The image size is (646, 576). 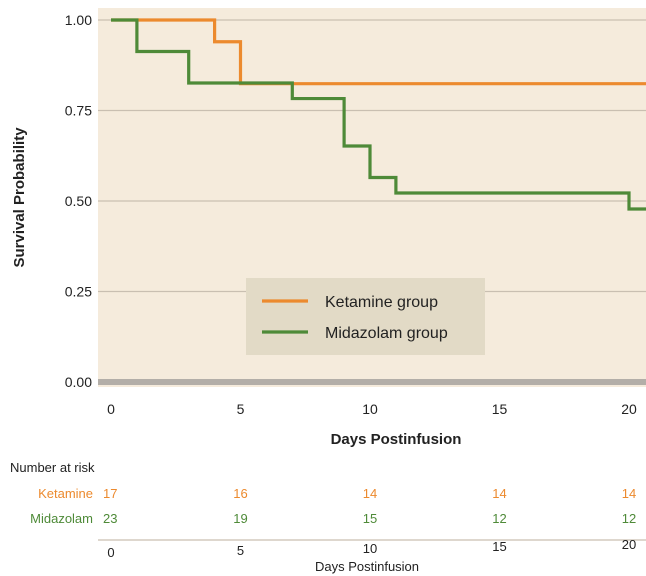 I want to click on risk-row-label: Ketamine, so click(x=65, y=493).